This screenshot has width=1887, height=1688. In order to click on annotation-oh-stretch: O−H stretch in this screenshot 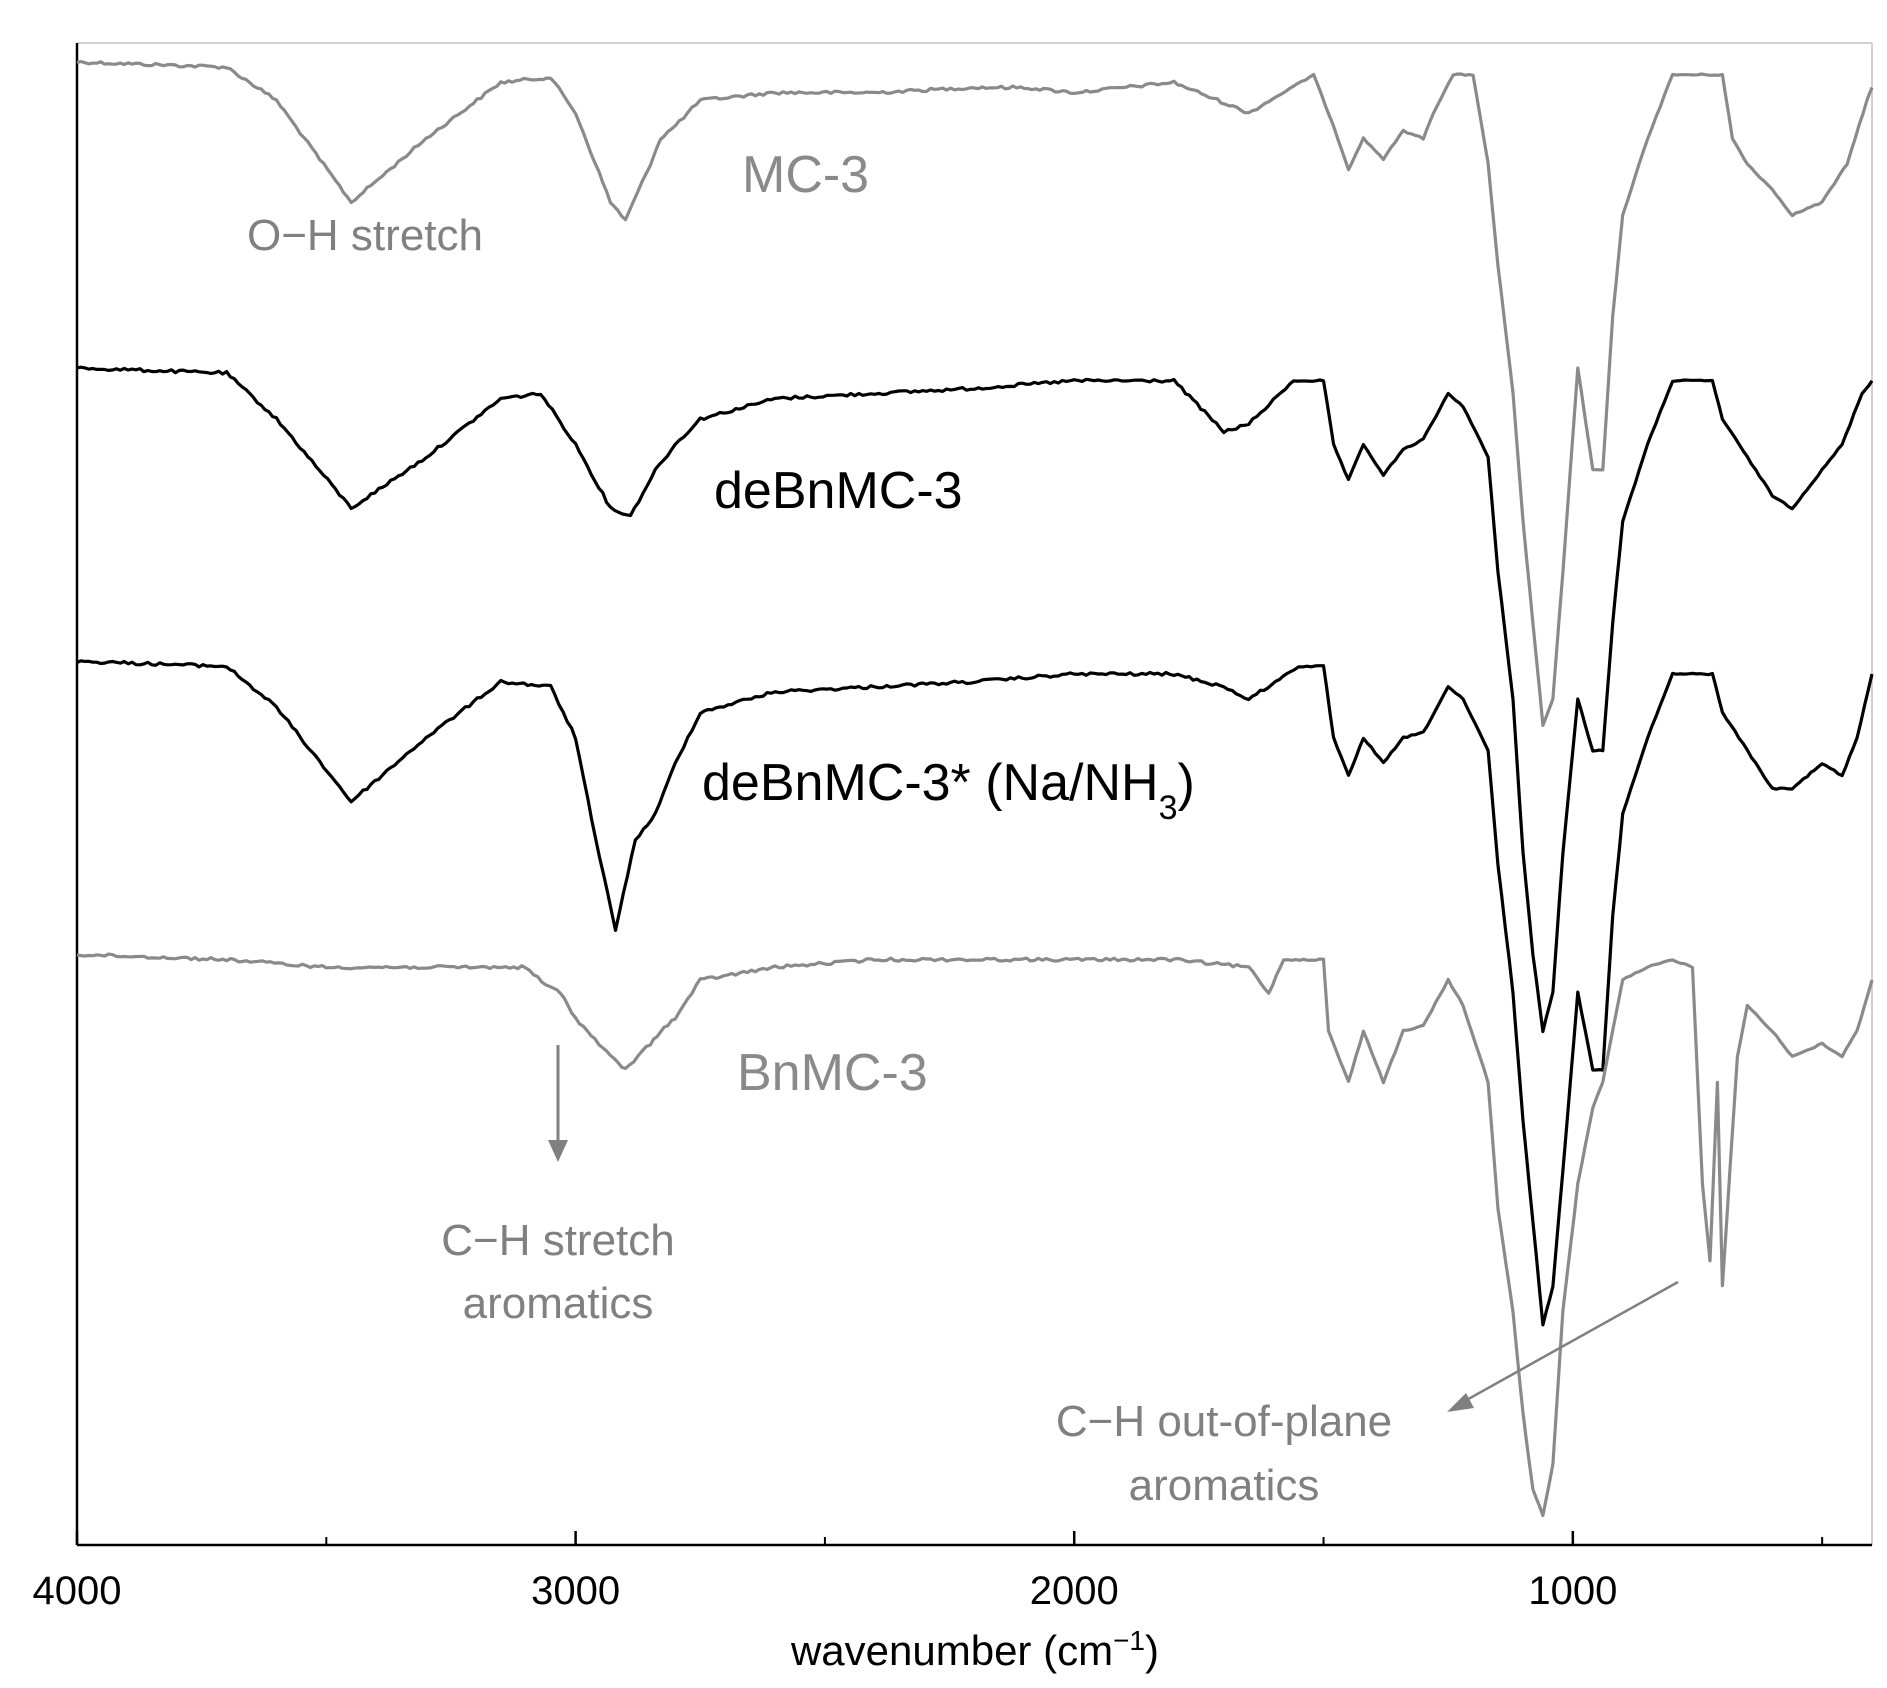, I will do `click(365, 235)`.